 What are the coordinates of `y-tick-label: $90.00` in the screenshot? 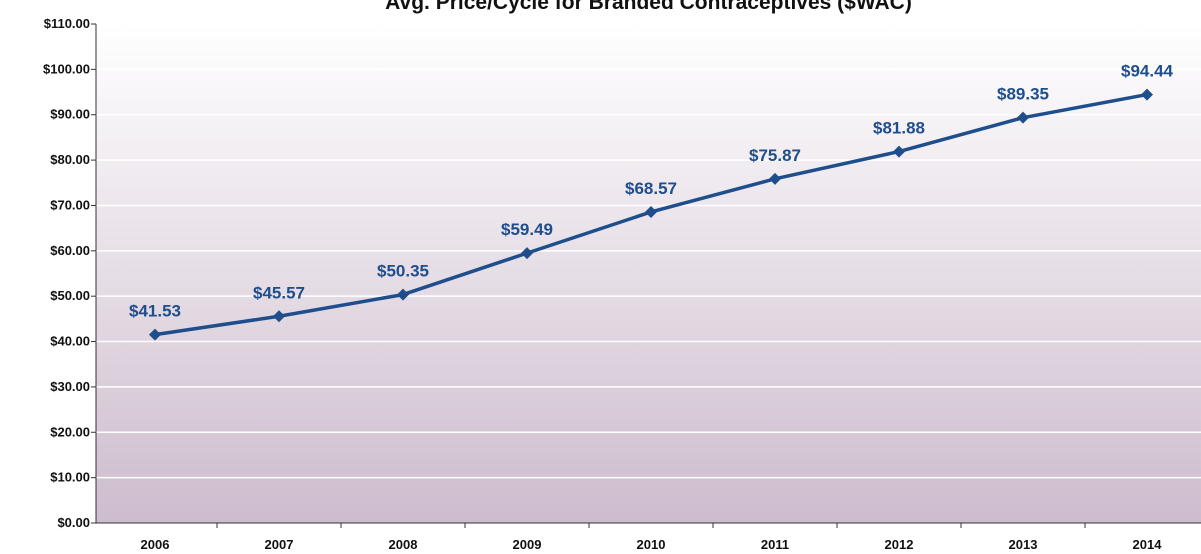 It's located at (70, 114).